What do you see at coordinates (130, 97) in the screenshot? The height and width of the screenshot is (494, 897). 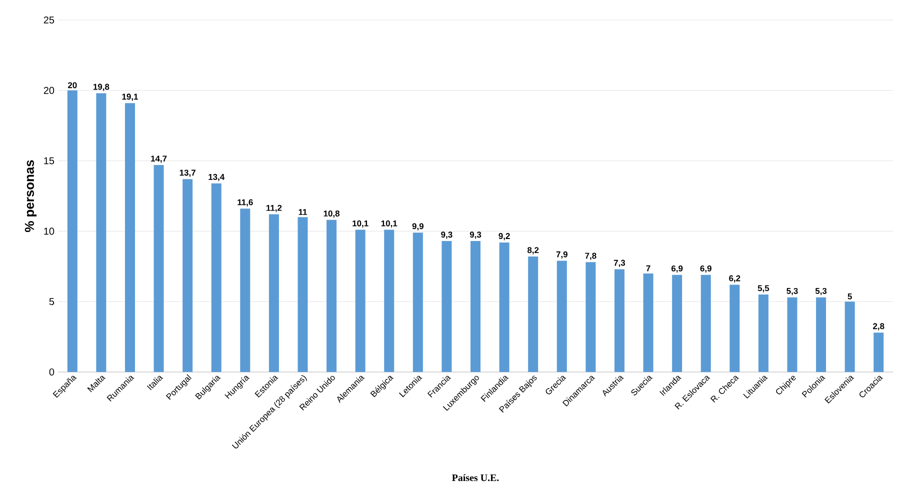 I see `data-label: 19,1` at bounding box center [130, 97].